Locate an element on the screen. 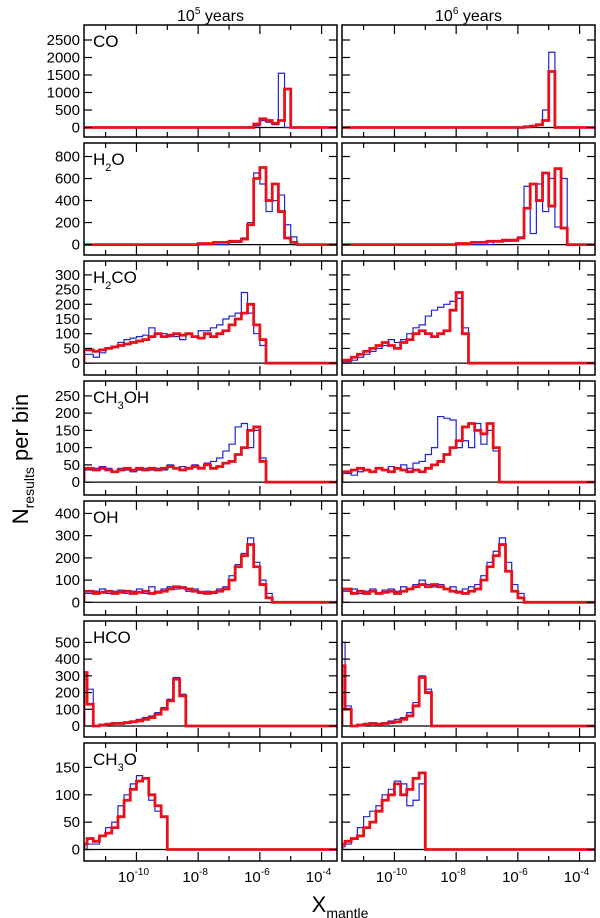 Image resolution: width=600 pixels, height=918 pixels. y-tick-label: 1500 is located at coordinates (63, 75).